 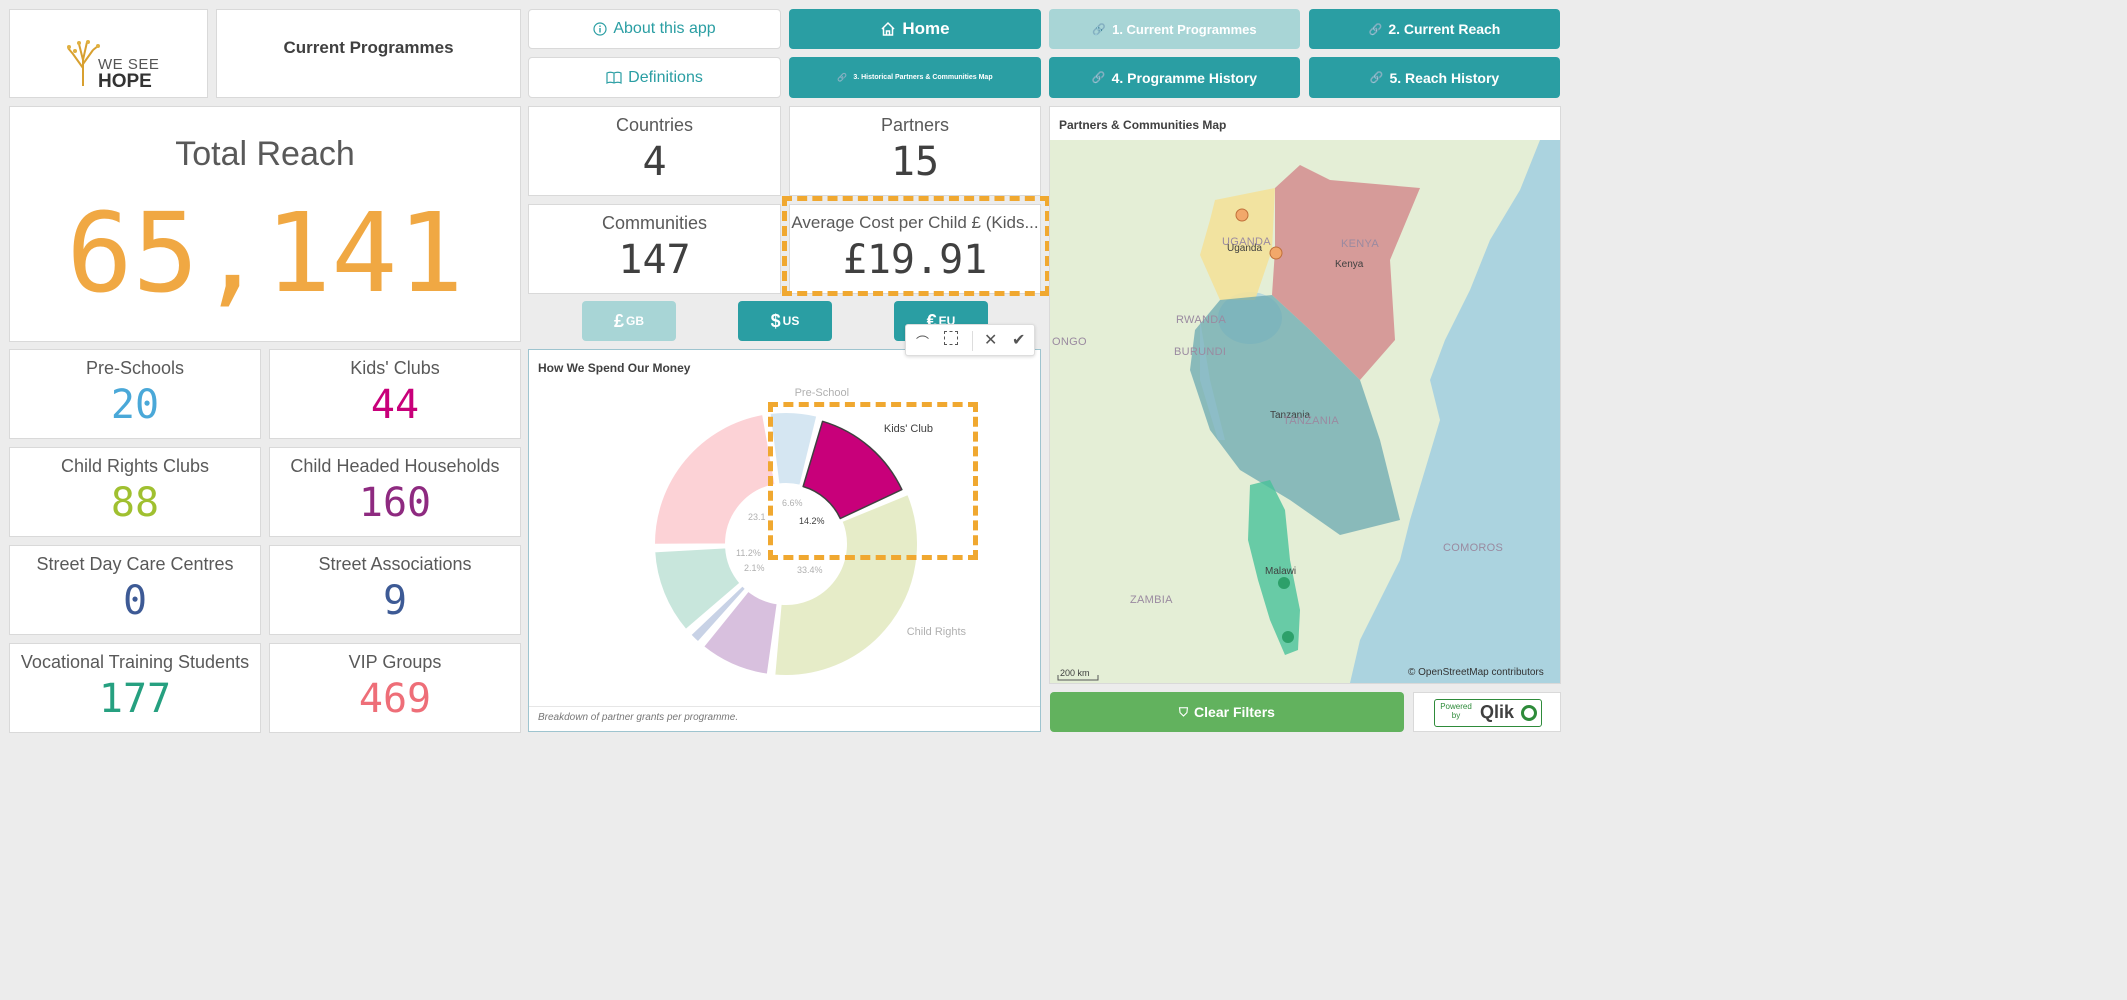 What do you see at coordinates (915, 29) in the screenshot?
I see `home-button: Home` at bounding box center [915, 29].